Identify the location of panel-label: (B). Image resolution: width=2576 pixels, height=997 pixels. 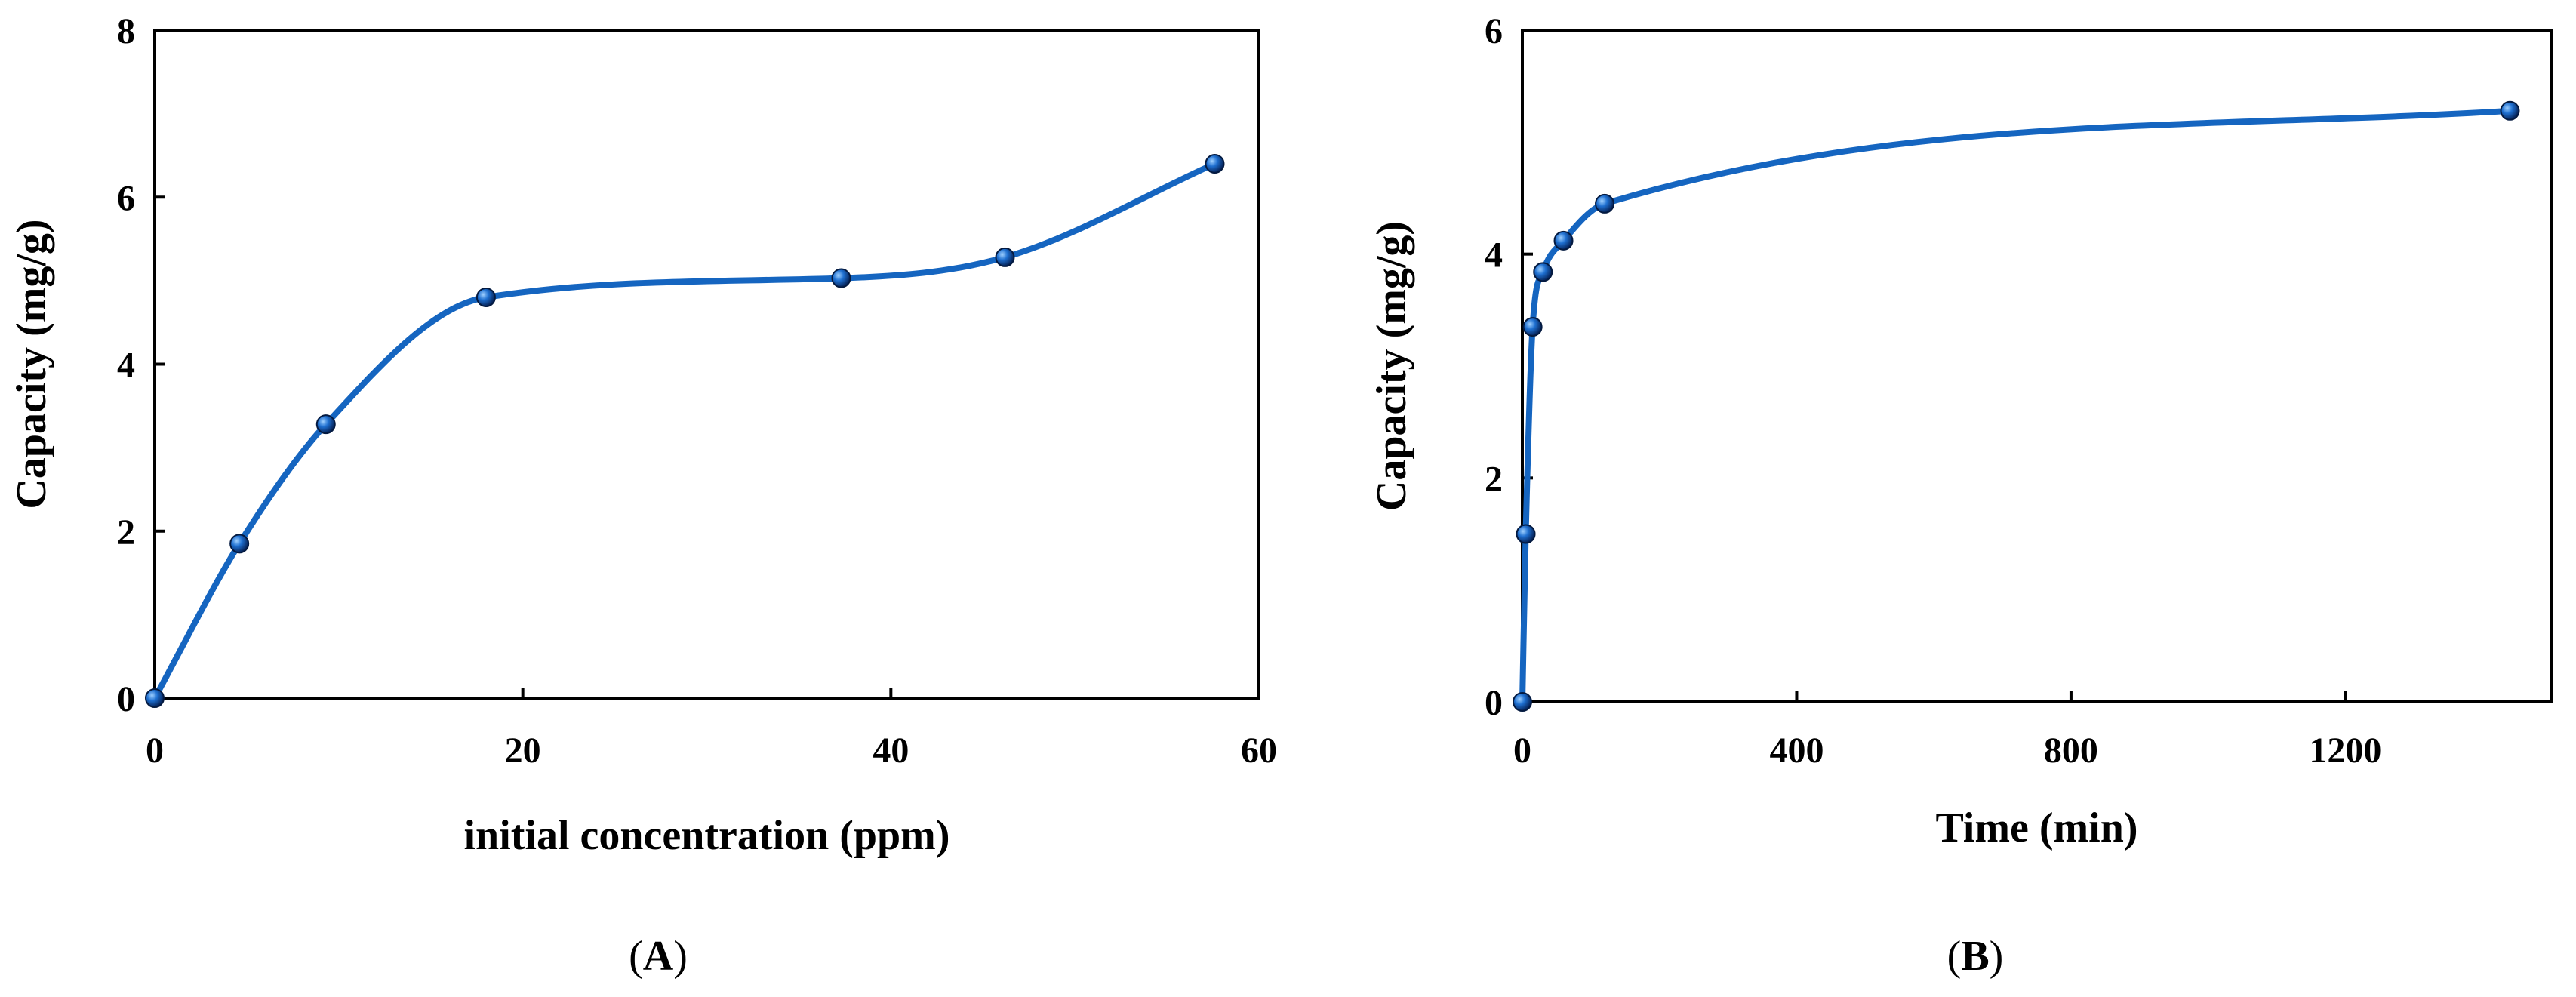
(1975, 956).